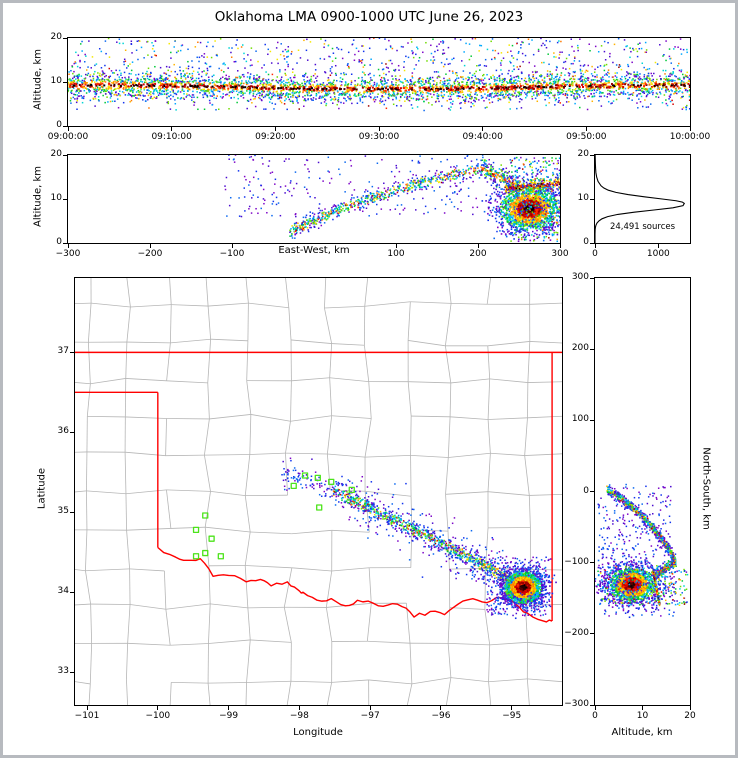 The height and width of the screenshot is (758, 738). I want to click on north-south-altitude-panel, so click(642, 491).